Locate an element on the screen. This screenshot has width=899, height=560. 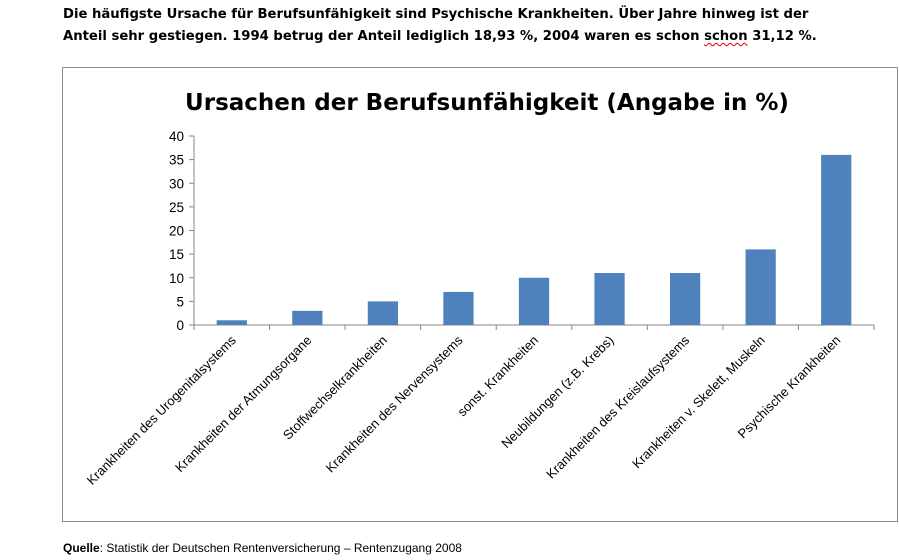
x-tick-label: Krankheiten des Nervensystems is located at coordinates (394, 403).